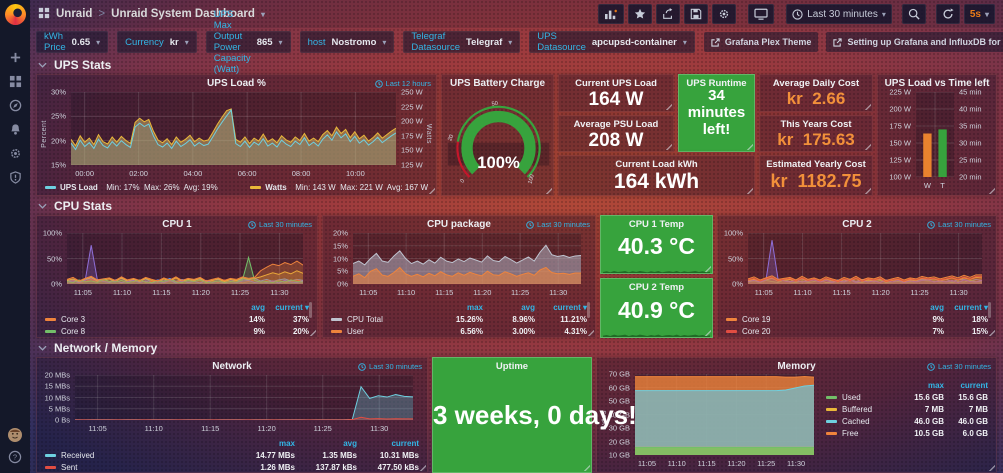 This screenshot has height=473, width=1003. What do you see at coordinates (842, 14) in the screenshot?
I see `time-range-label: Last 30 minutes` at bounding box center [842, 14].